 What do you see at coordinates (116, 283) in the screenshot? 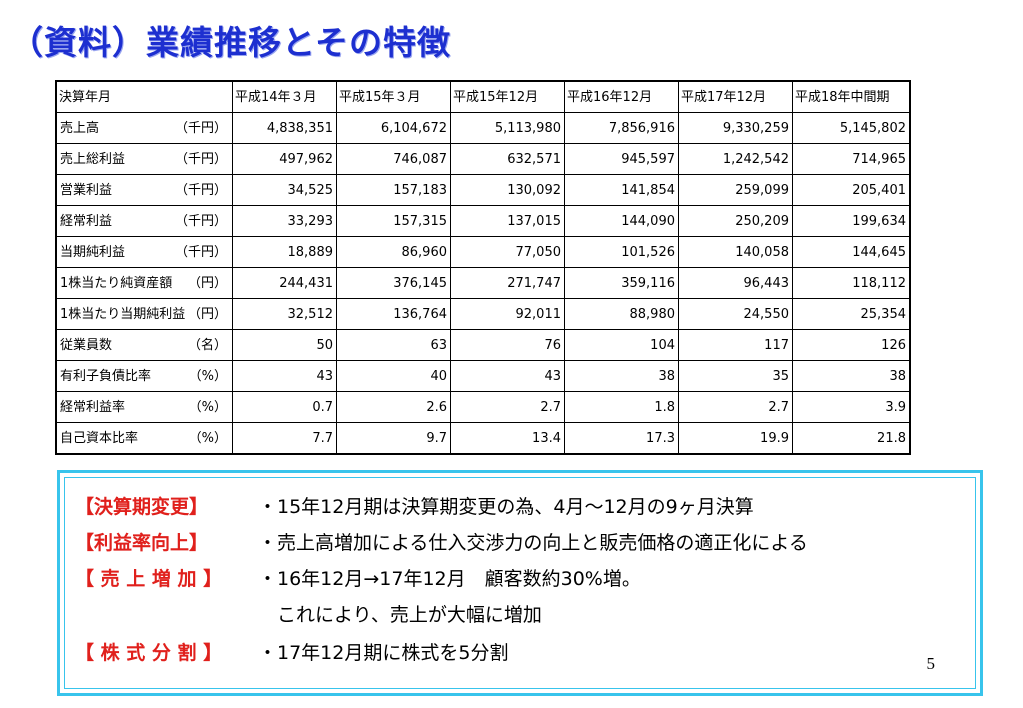
I see `row-label: 1株当たり純資産額` at bounding box center [116, 283].